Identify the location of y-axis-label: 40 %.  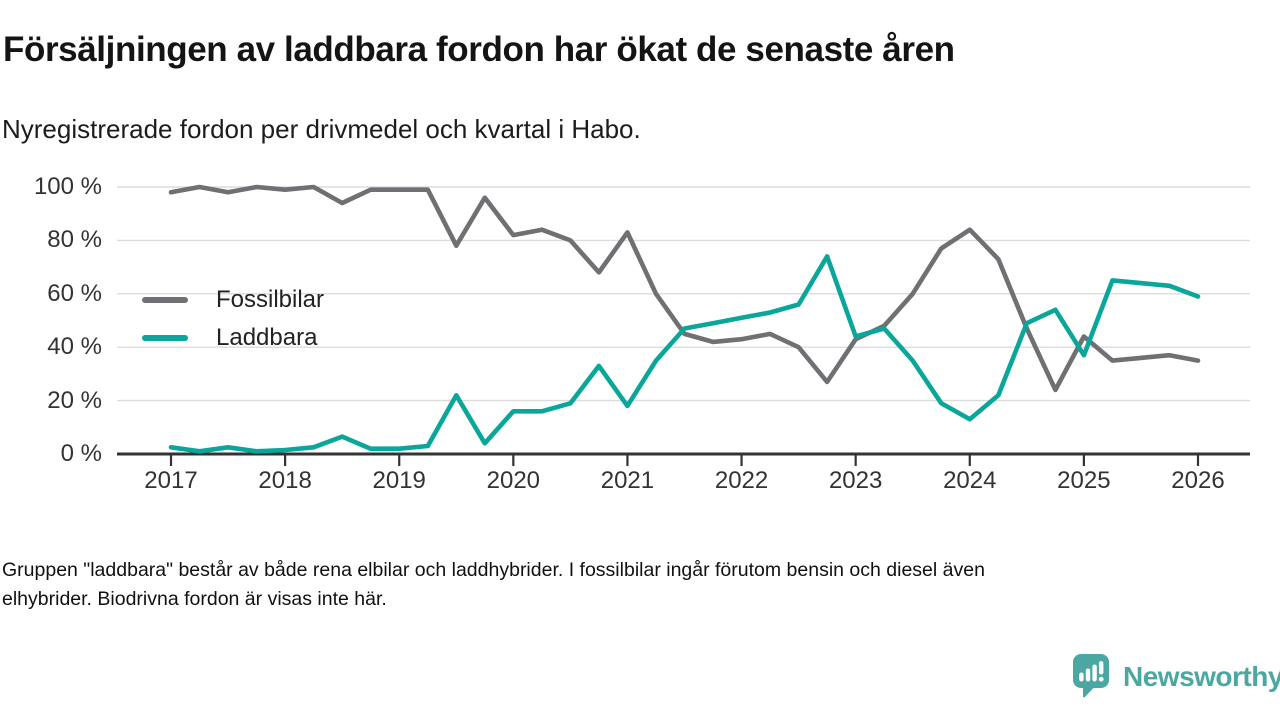
(74, 347).